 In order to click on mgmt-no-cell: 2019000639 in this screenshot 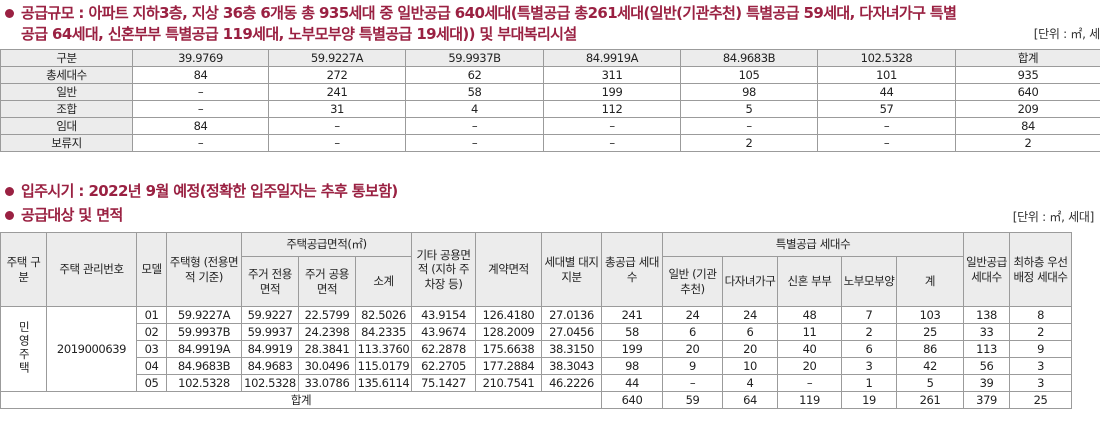, I will do `click(91, 349)`.